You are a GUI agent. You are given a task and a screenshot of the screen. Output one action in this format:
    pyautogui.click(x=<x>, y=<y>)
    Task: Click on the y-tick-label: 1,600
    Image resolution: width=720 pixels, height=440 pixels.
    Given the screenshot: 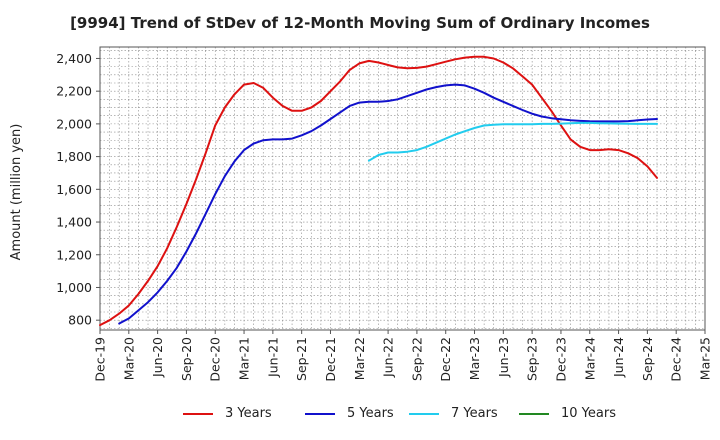 What is the action you would take?
    pyautogui.click(x=74, y=189)
    